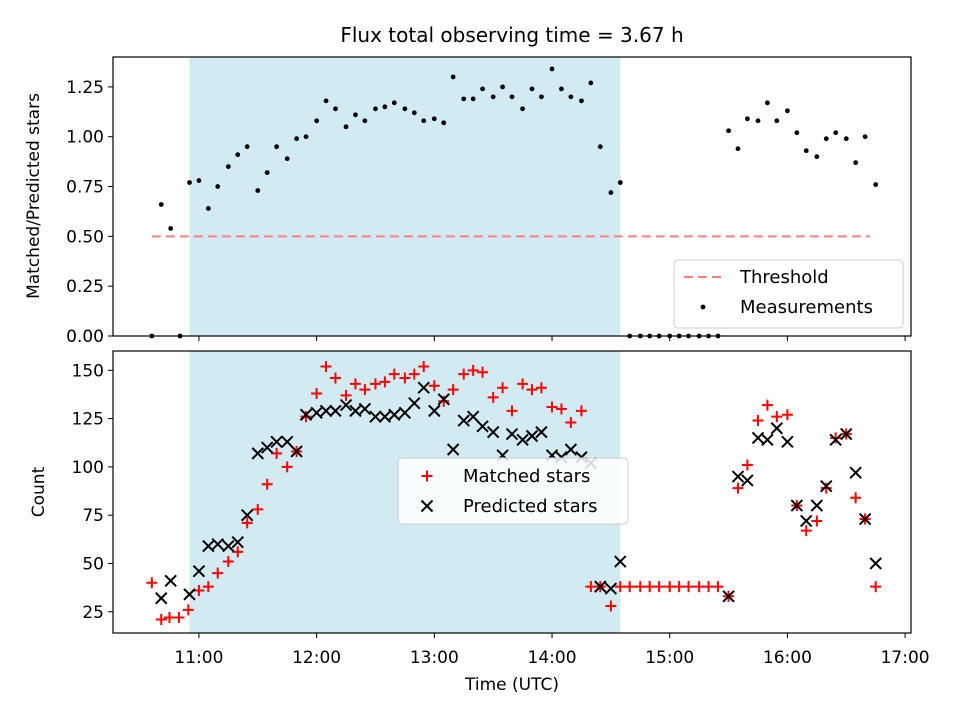 This screenshot has width=960, height=720. Describe the element at coordinates (669, 658) in the screenshot. I see `x-tick-label: 15:00` at that location.